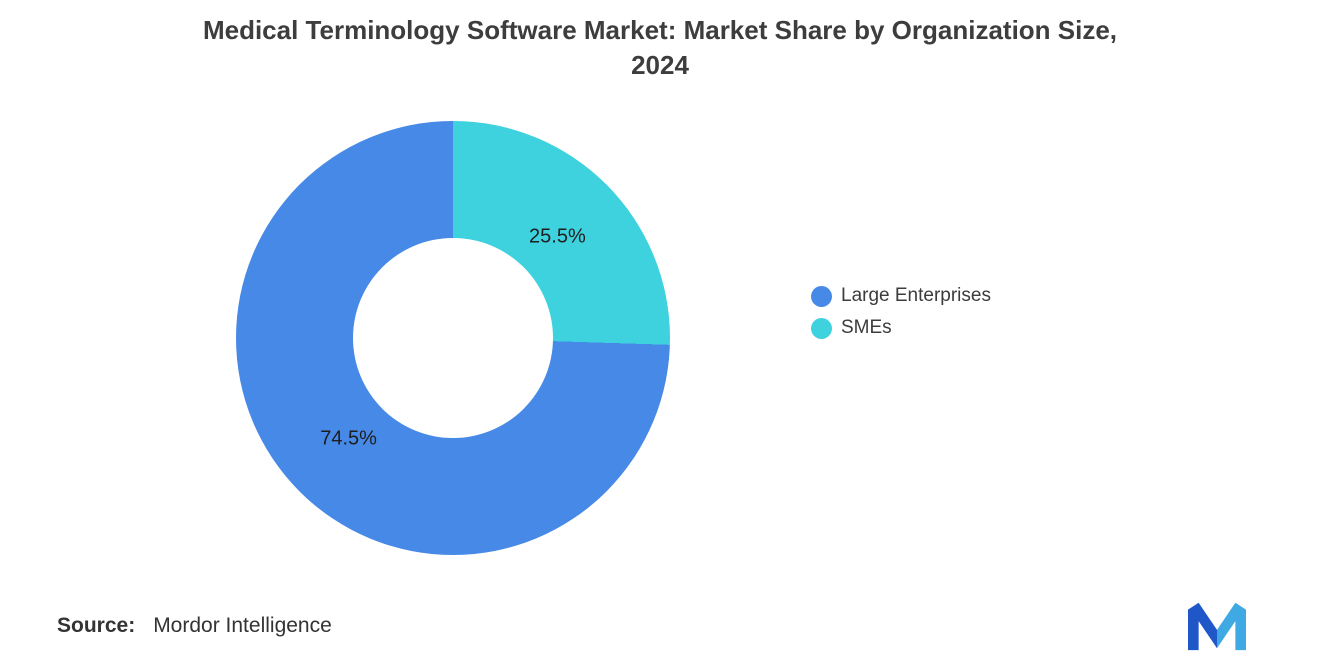  I want to click on legend: Large Enterprises SMEs, so click(901, 312).